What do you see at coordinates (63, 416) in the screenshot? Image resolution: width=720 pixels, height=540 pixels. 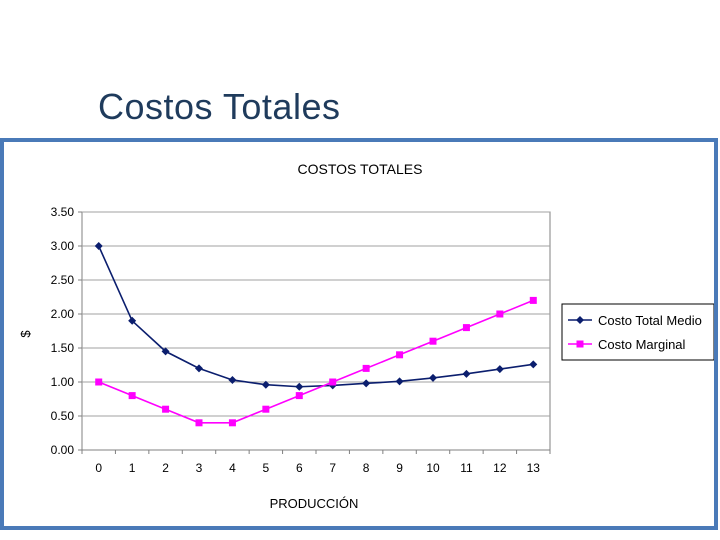 I see `y-tick-label: 0.50` at bounding box center [63, 416].